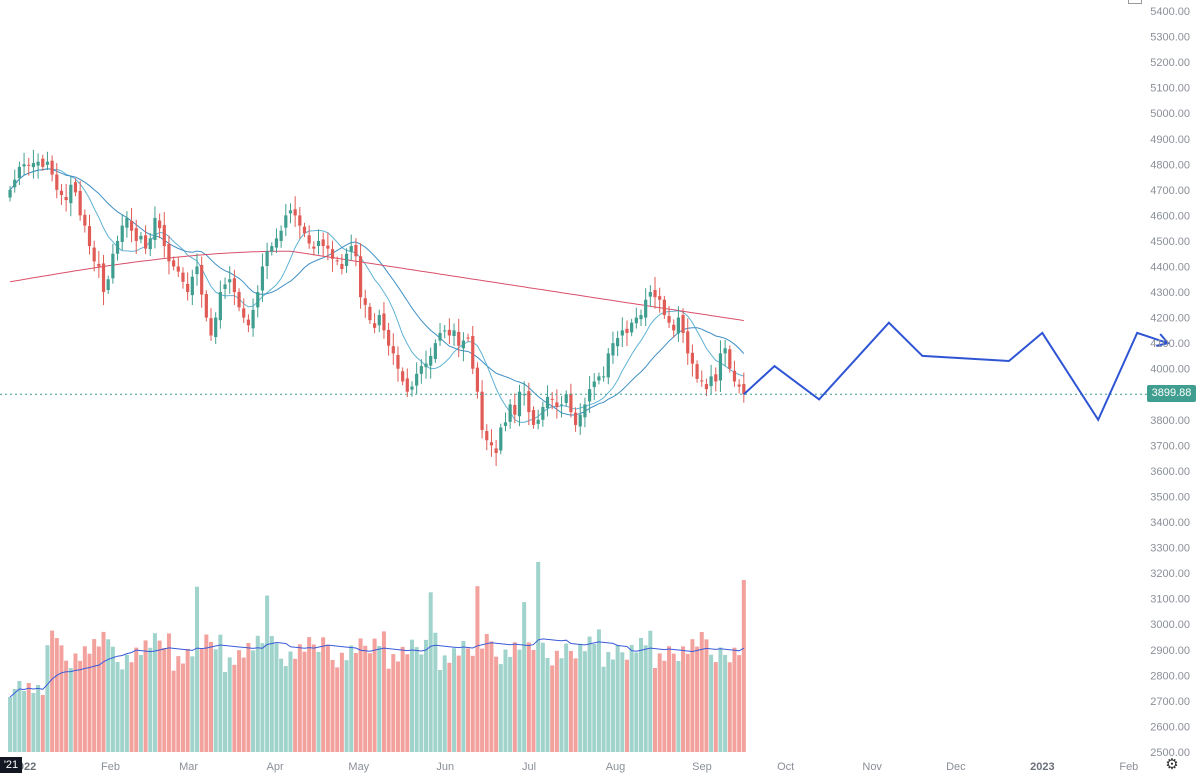 The height and width of the screenshot is (773, 1200). What do you see at coordinates (1170, 216) in the screenshot?
I see `y-tick-label: 4600.00` at bounding box center [1170, 216].